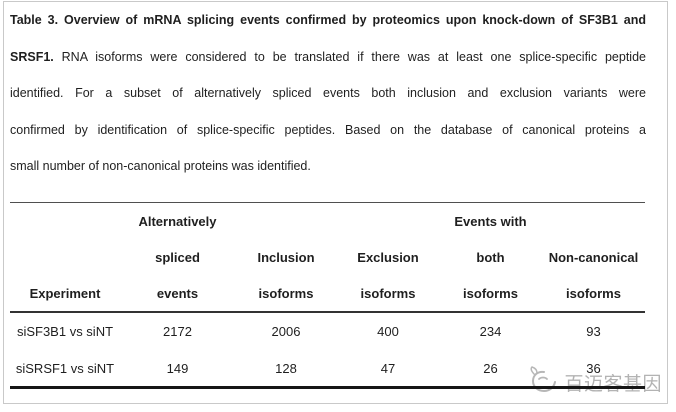 The width and height of the screenshot is (676, 412). Describe the element at coordinates (65, 331) in the screenshot. I see `cell-experiment: siSF3B1 vs siNT` at that location.